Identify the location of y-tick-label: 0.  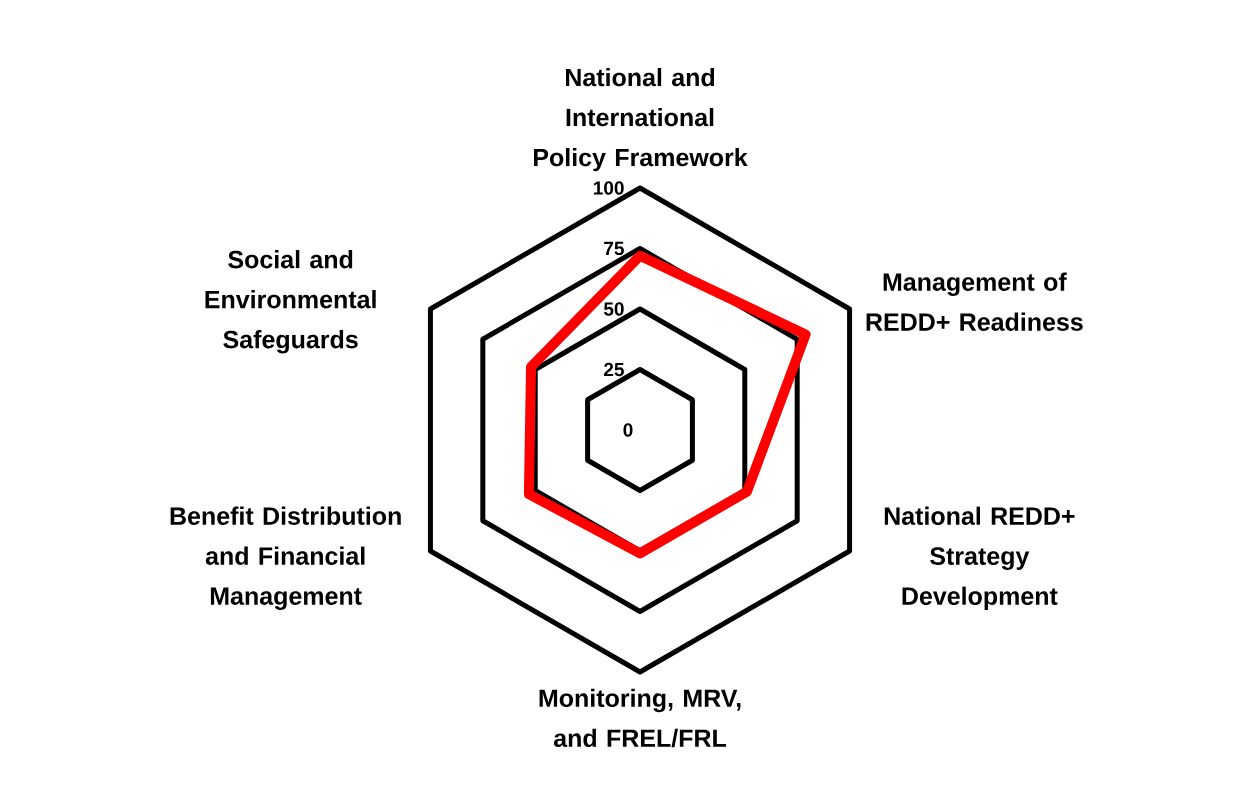
(628, 430).